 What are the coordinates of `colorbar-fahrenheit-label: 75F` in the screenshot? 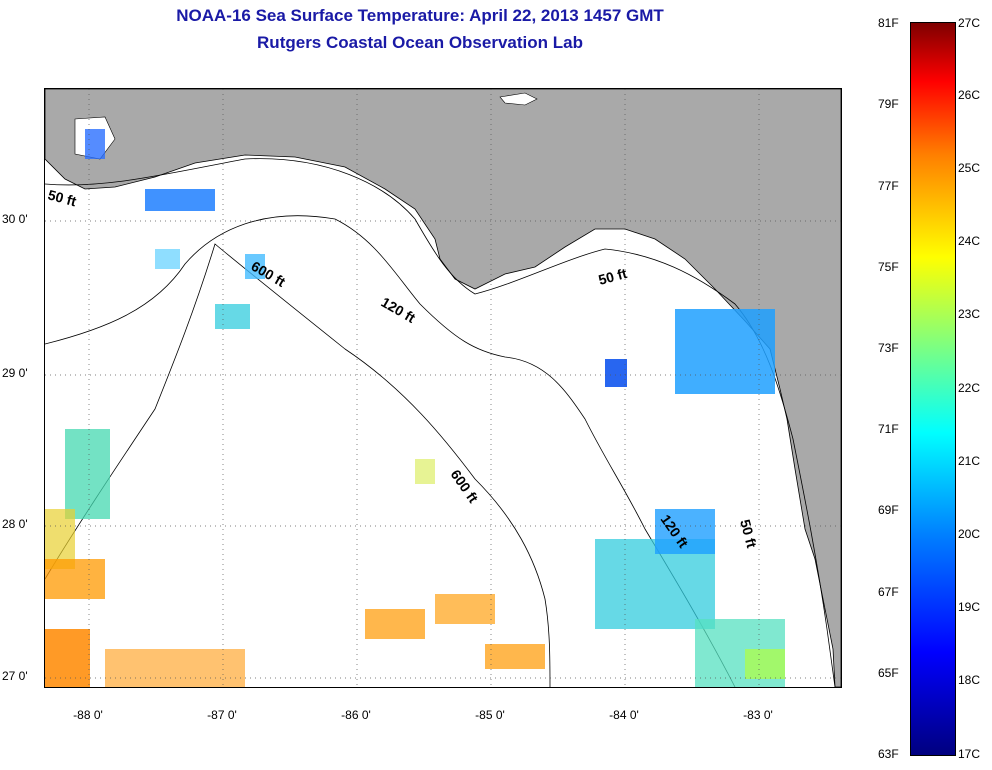 It's located at (888, 267).